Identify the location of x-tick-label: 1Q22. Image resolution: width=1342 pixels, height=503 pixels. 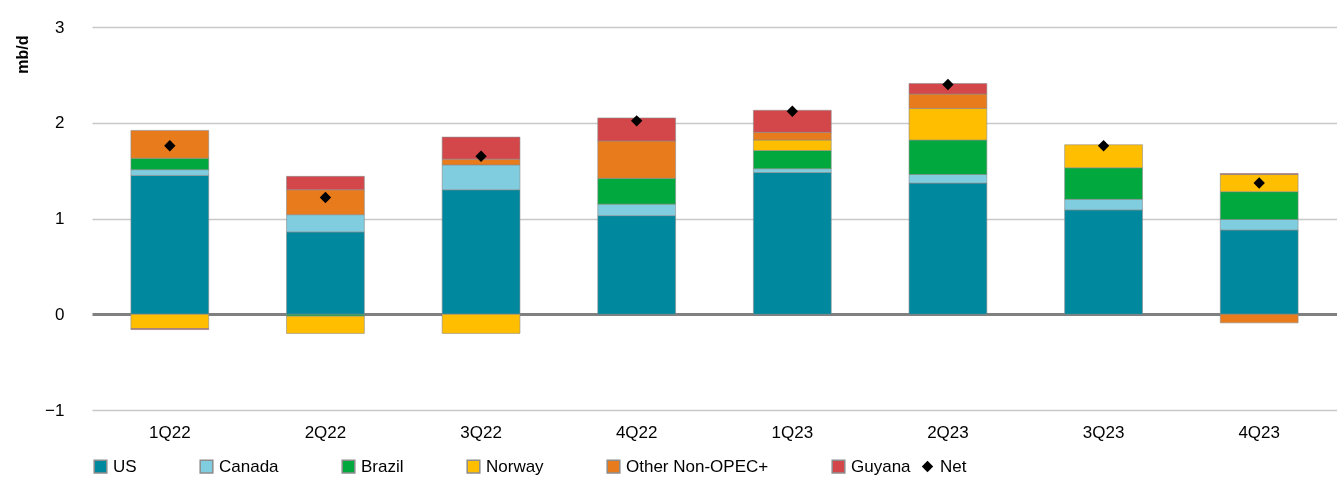
(170, 432).